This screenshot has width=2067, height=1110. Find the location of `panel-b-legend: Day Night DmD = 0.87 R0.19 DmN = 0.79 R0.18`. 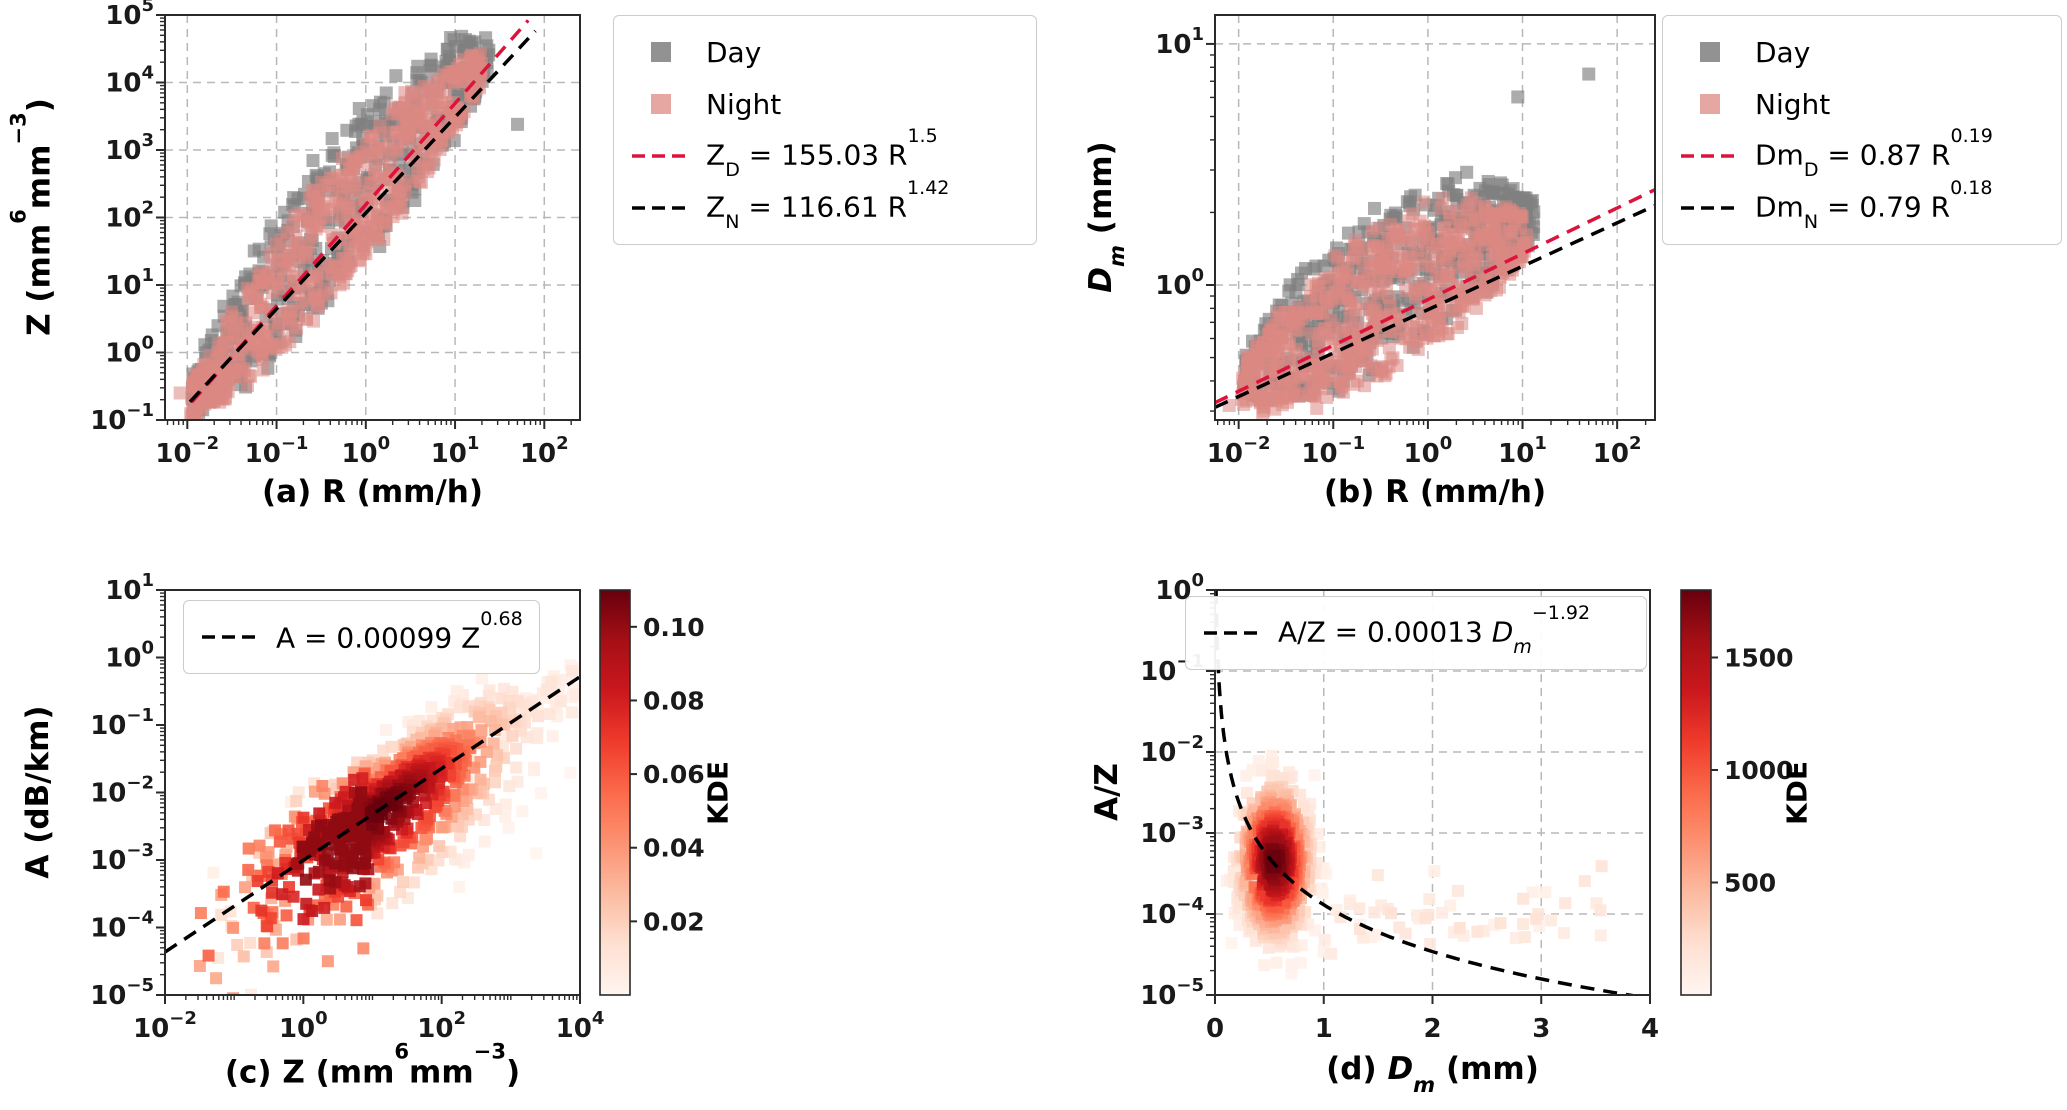

panel-b-legend: Day Night DmD = 0.87 R0.19 DmN = 0.79 R0.18 is located at coordinates (1862, 130).